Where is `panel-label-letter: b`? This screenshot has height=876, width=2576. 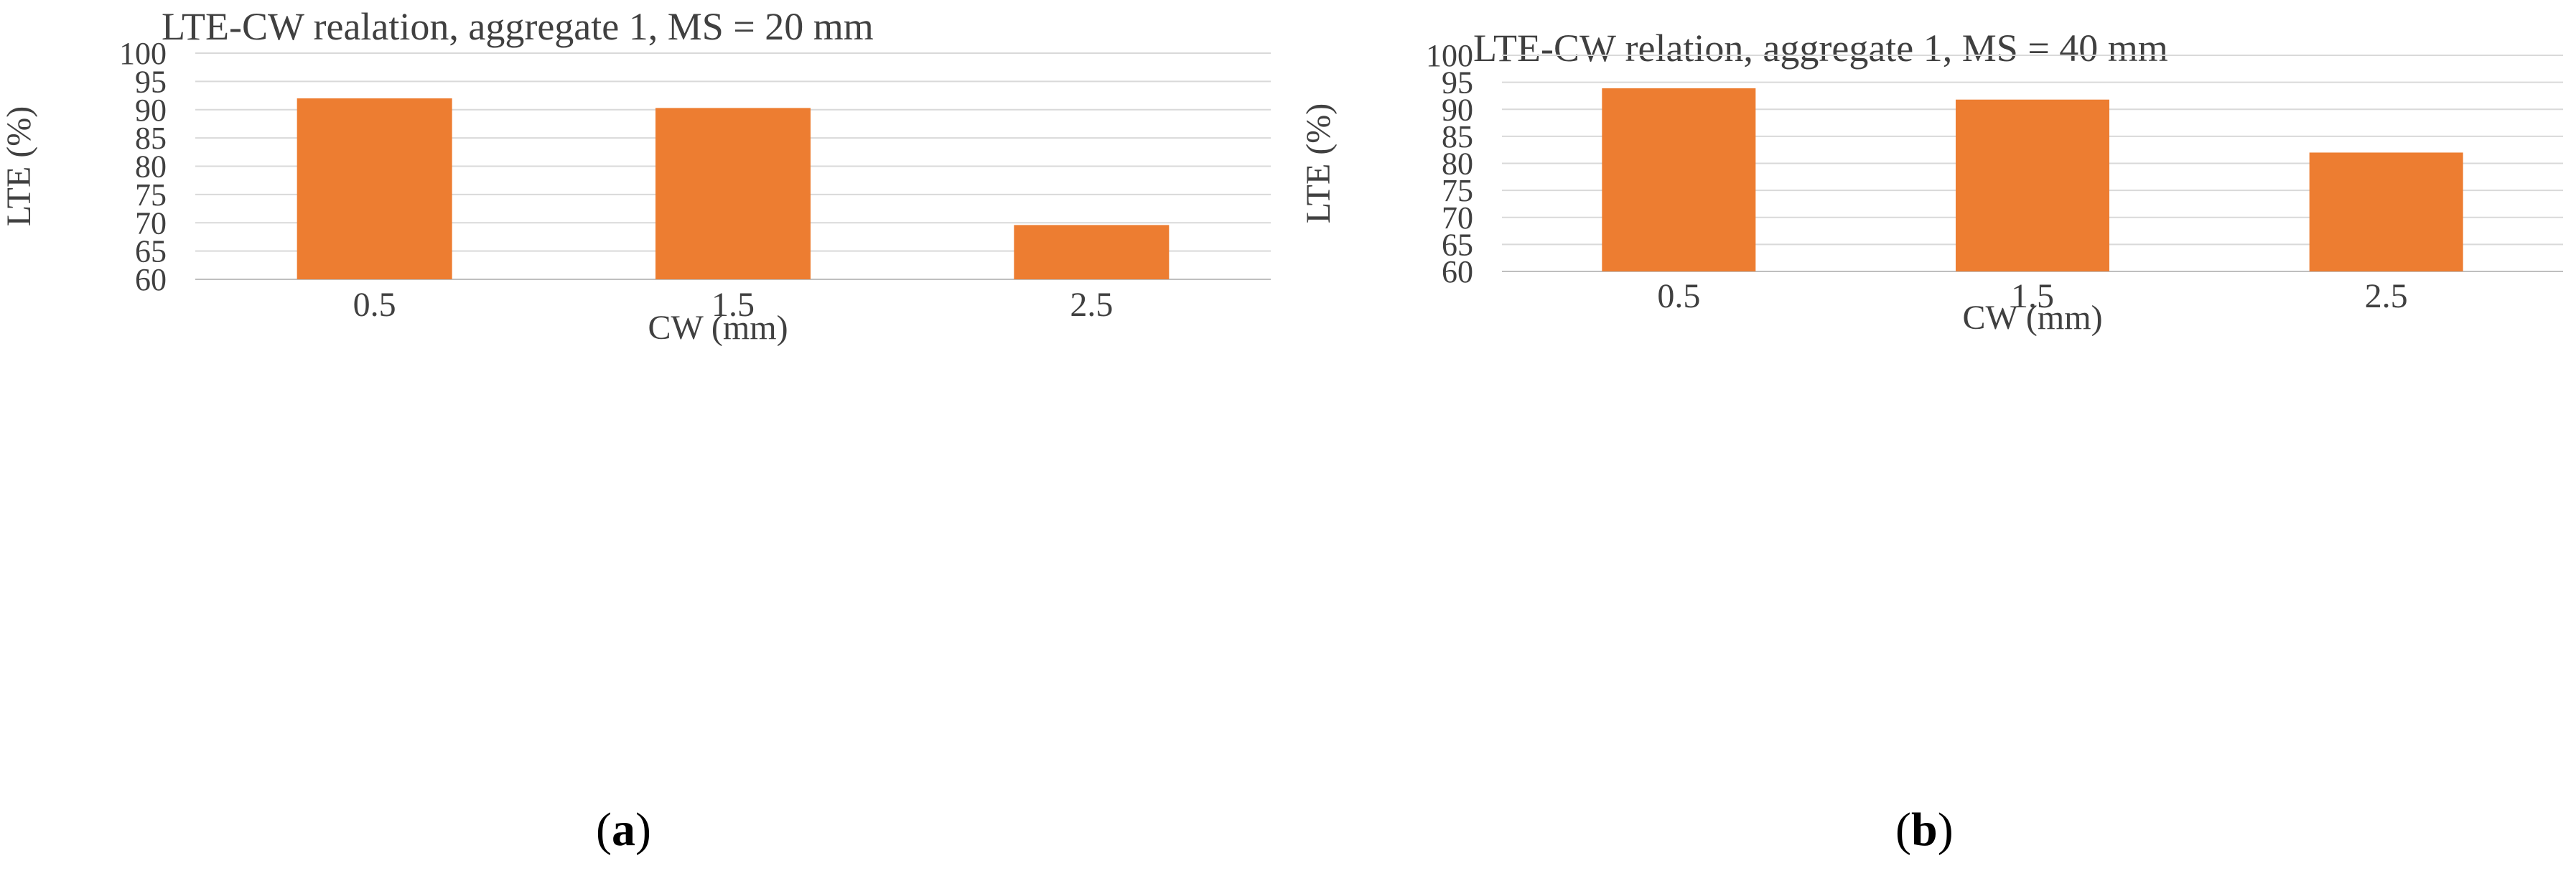 panel-label-letter: b is located at coordinates (1924, 829).